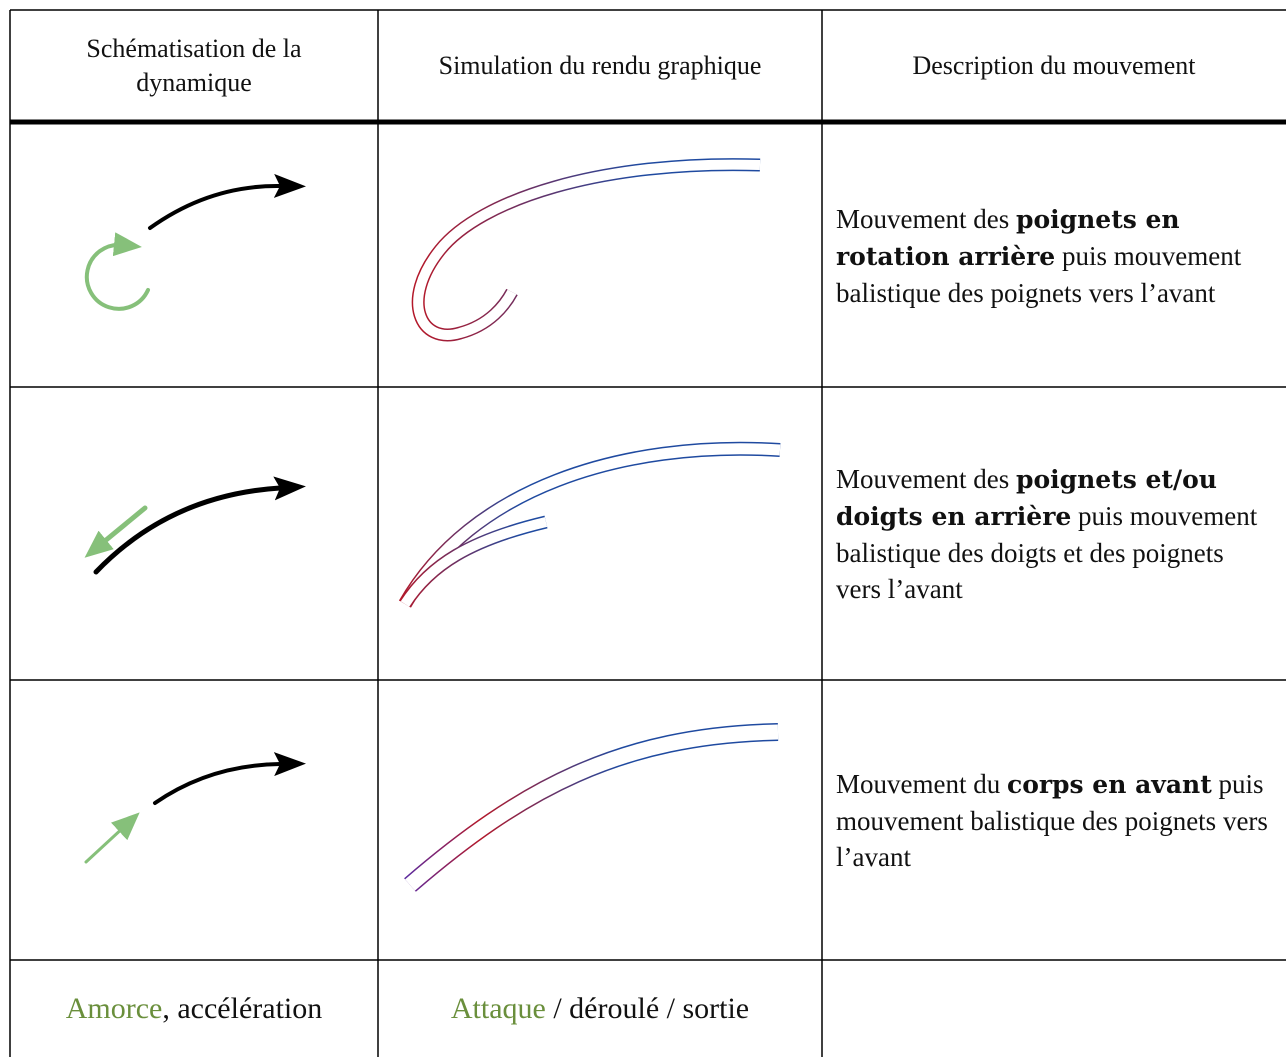 The image size is (1286, 1057). I want to click on highlight: Attaque, so click(498, 1008).